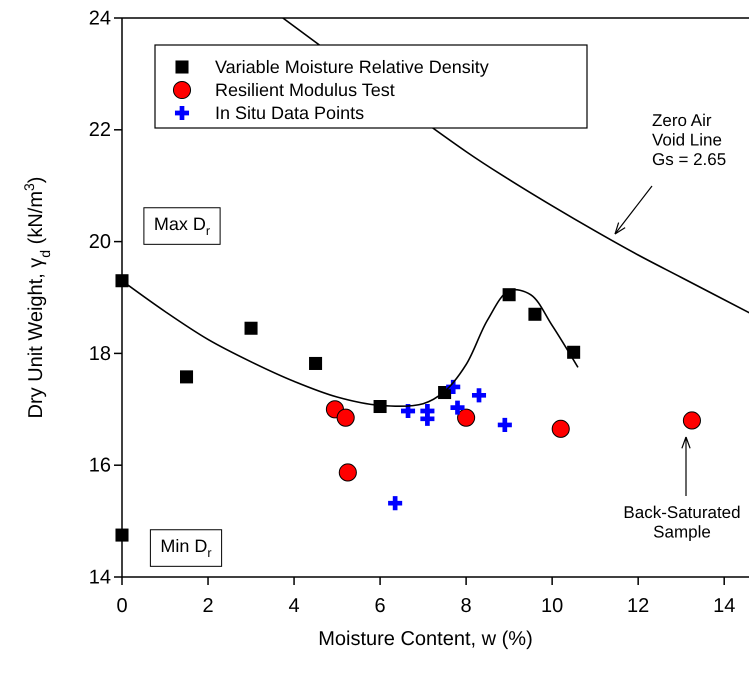  What do you see at coordinates (99, 577) in the screenshot?
I see `y-tick-label: 14` at bounding box center [99, 577].